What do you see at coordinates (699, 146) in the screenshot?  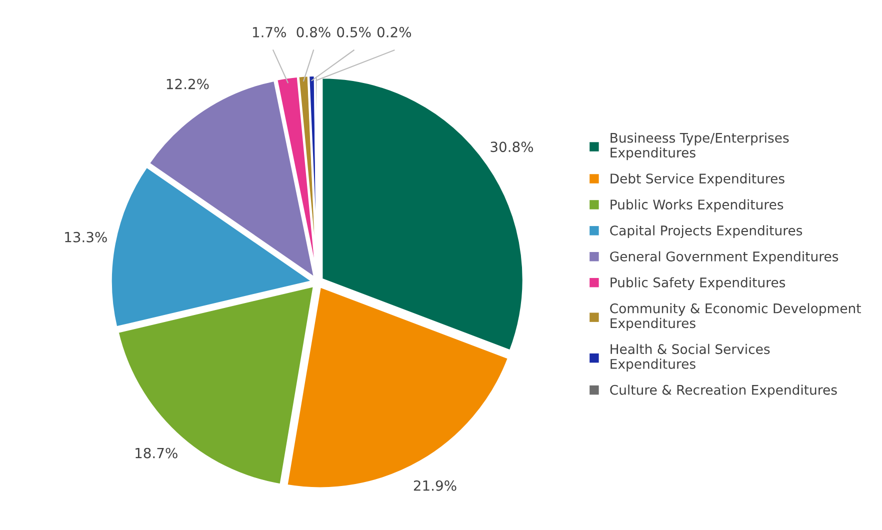 I see `legend-label: Busineess Type/Enterprises Expenditures` at bounding box center [699, 146].